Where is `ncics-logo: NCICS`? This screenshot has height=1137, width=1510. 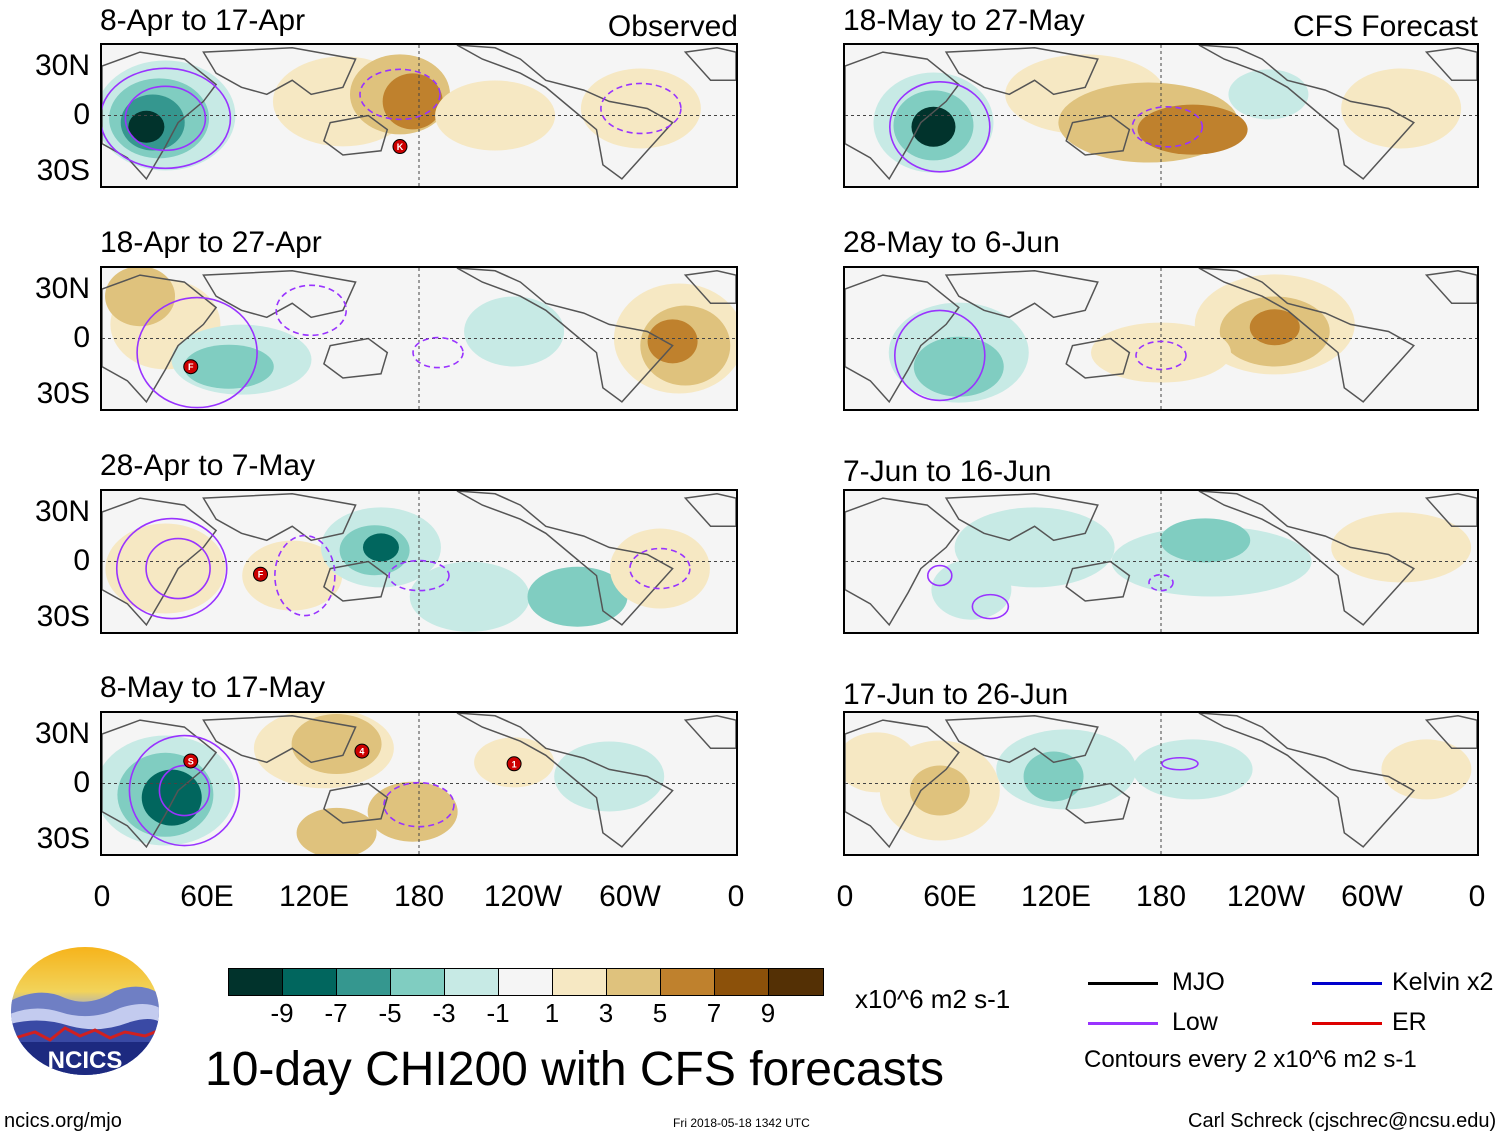
ncics-logo: NCICS is located at coordinates (85, 1011).